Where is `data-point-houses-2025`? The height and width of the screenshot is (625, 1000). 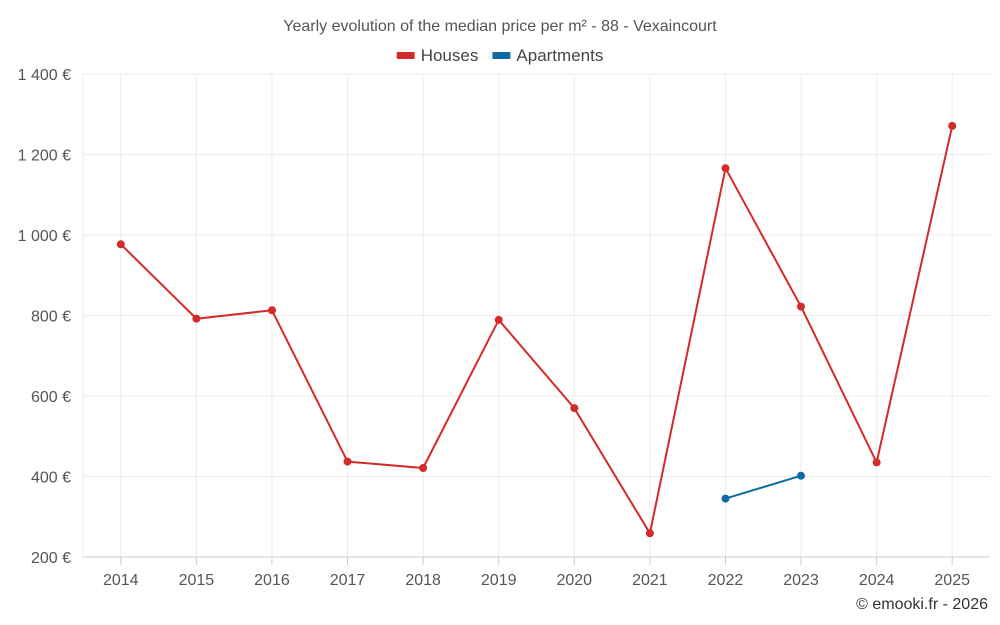
data-point-houses-2025 is located at coordinates (952, 125).